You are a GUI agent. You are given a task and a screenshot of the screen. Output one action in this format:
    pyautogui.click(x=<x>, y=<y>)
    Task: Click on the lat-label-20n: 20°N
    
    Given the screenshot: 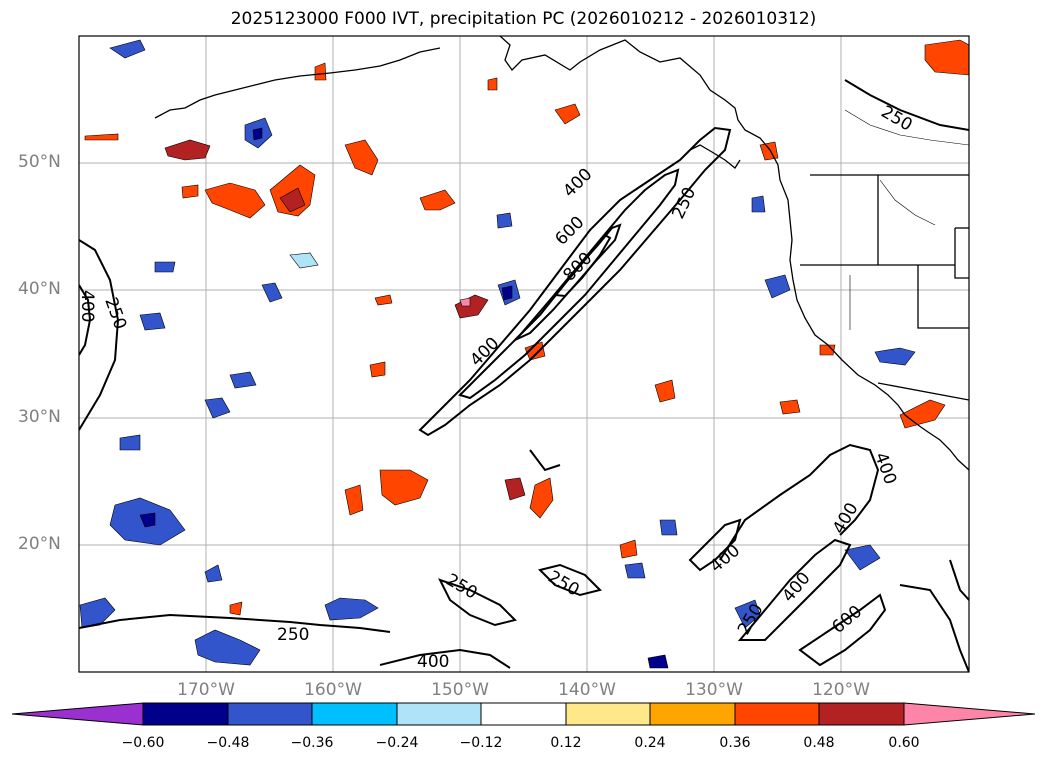 What is the action you would take?
    pyautogui.click(x=39, y=544)
    